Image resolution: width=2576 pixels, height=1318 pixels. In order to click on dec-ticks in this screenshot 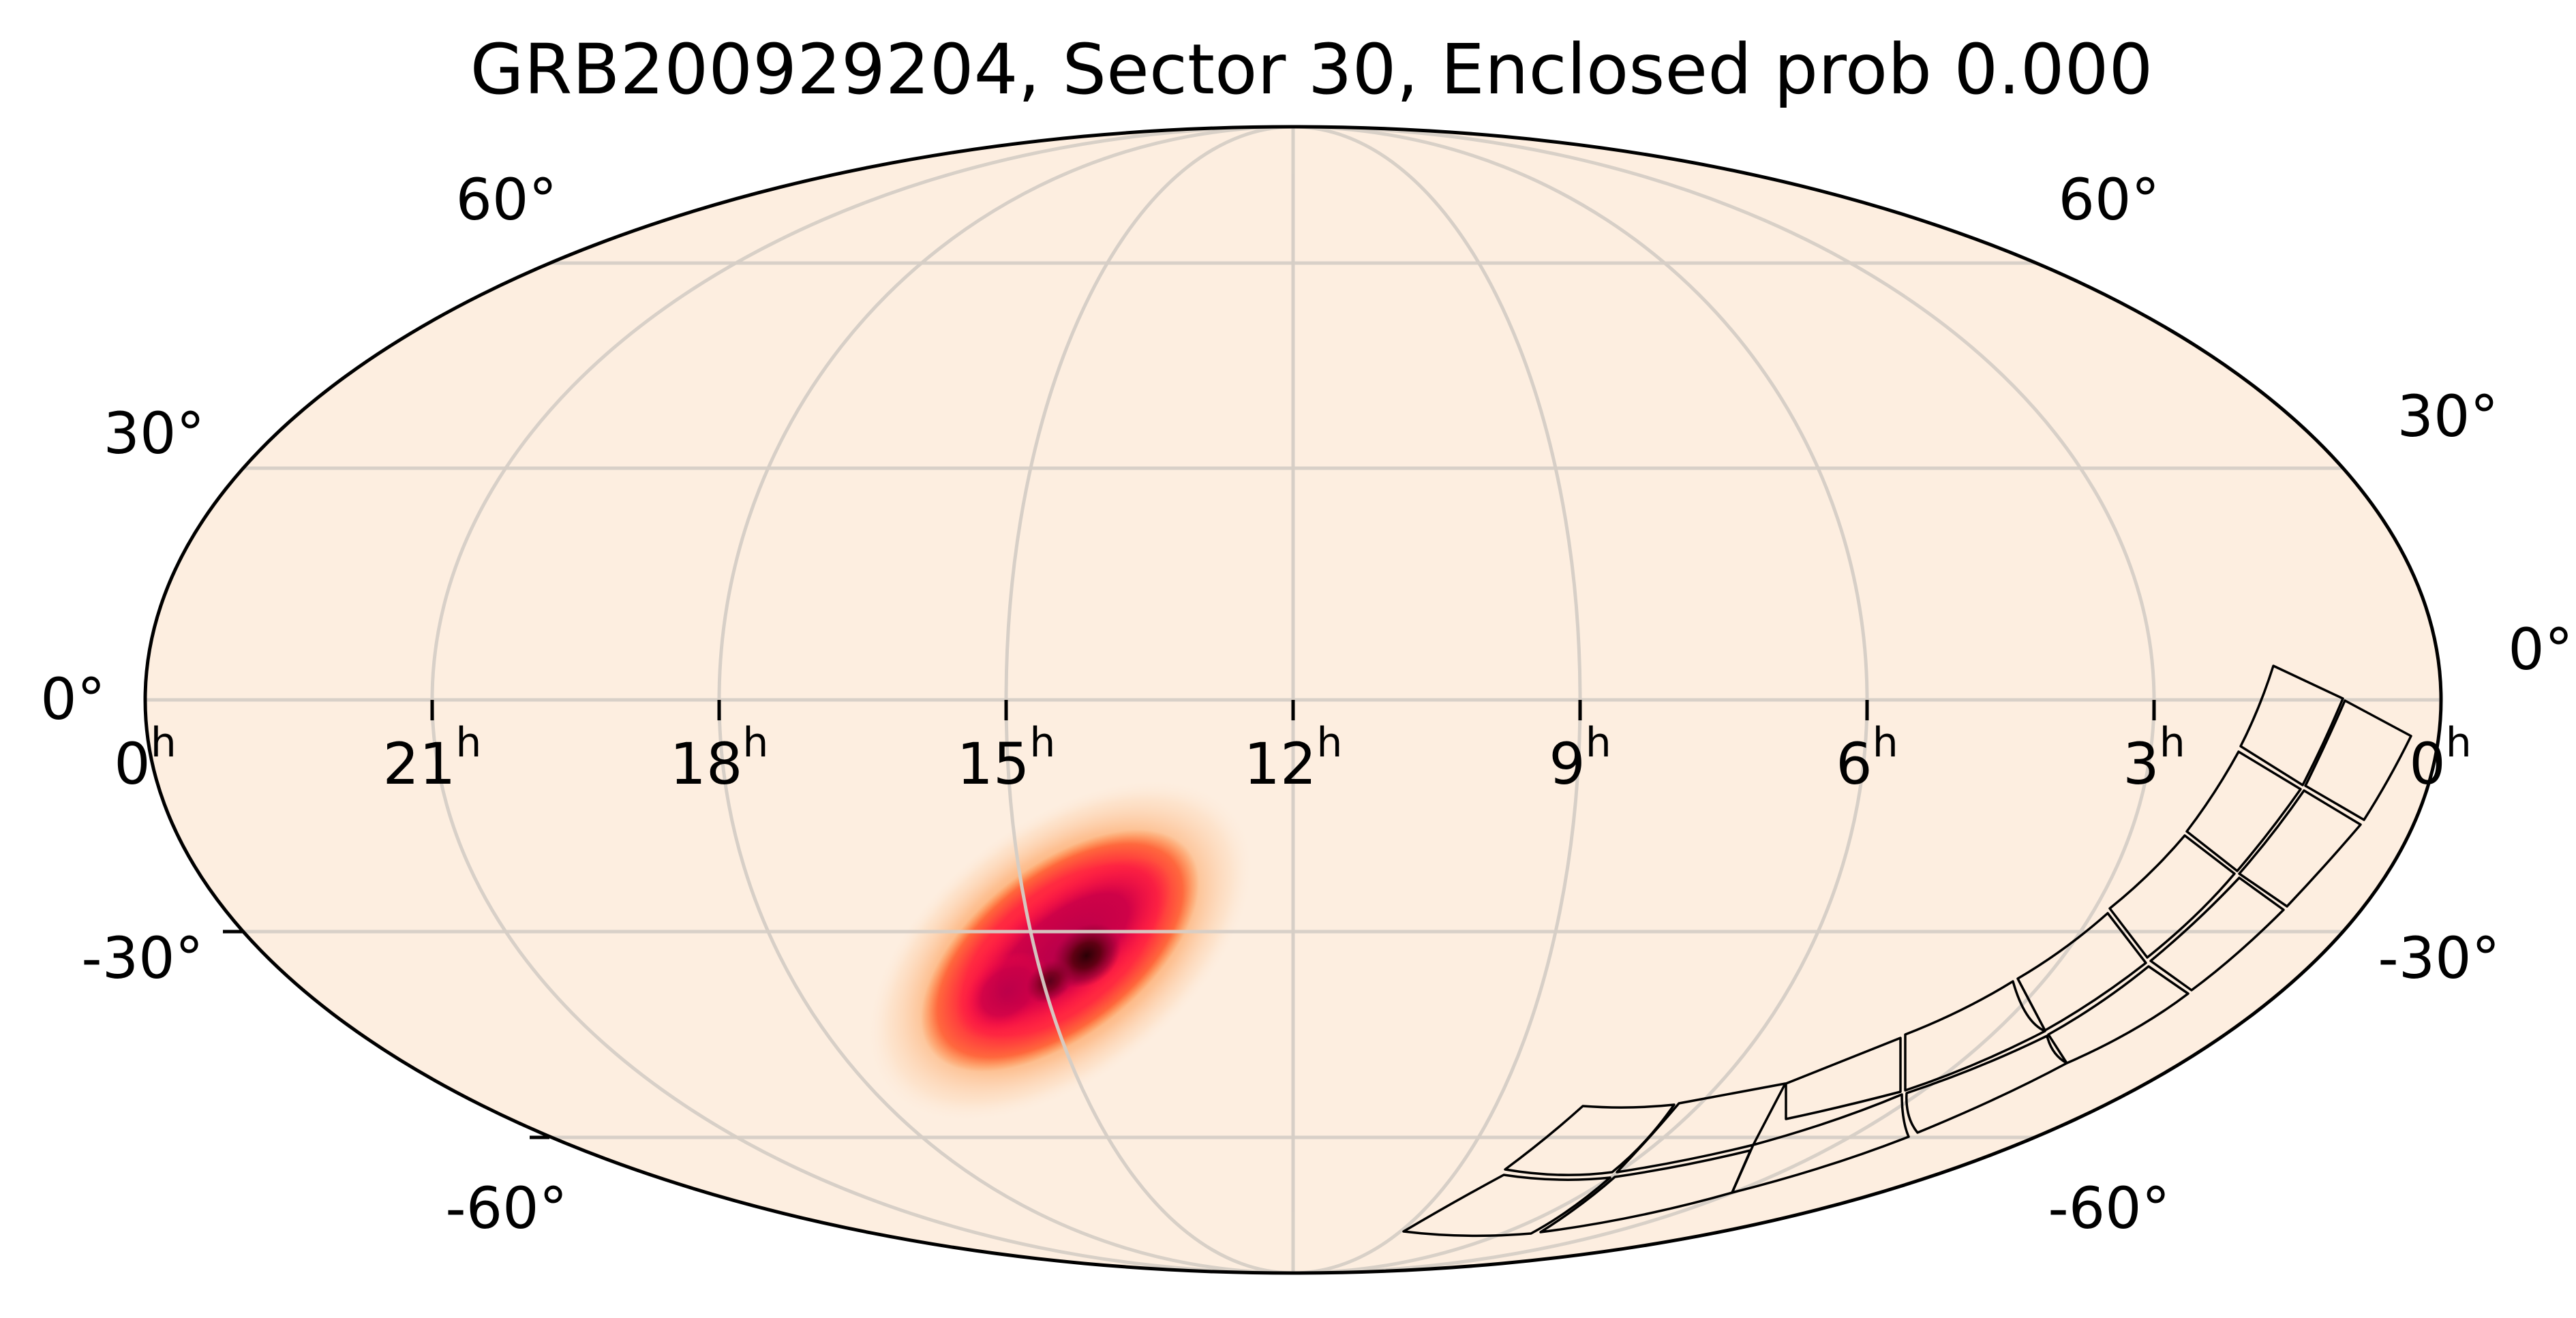, I will do `click(386, 1034)`.